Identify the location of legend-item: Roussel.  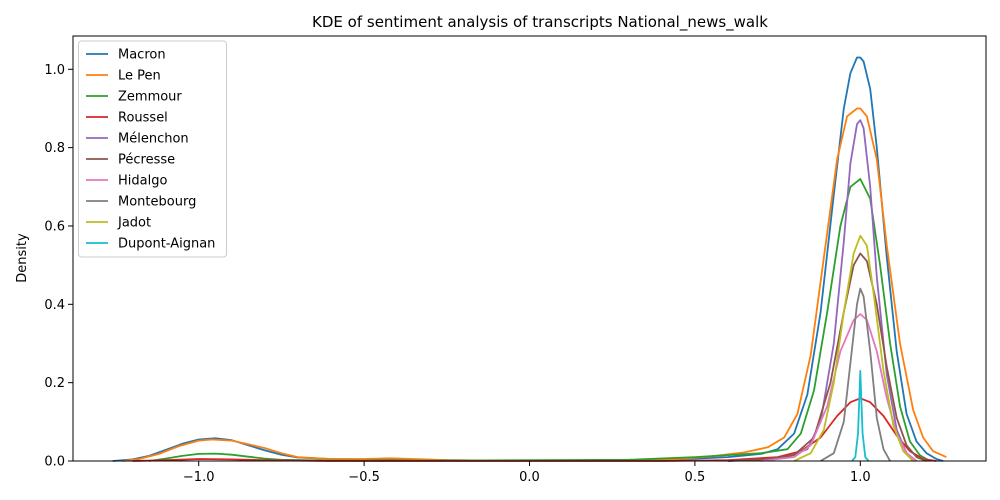
(127, 118).